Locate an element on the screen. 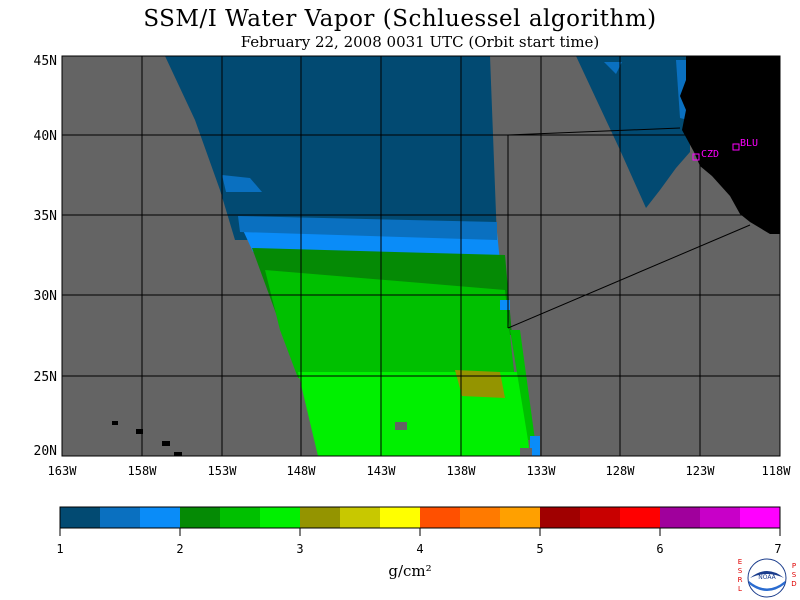 This screenshot has height=600, width=800. lon-label: 133W is located at coordinates (542, 471).